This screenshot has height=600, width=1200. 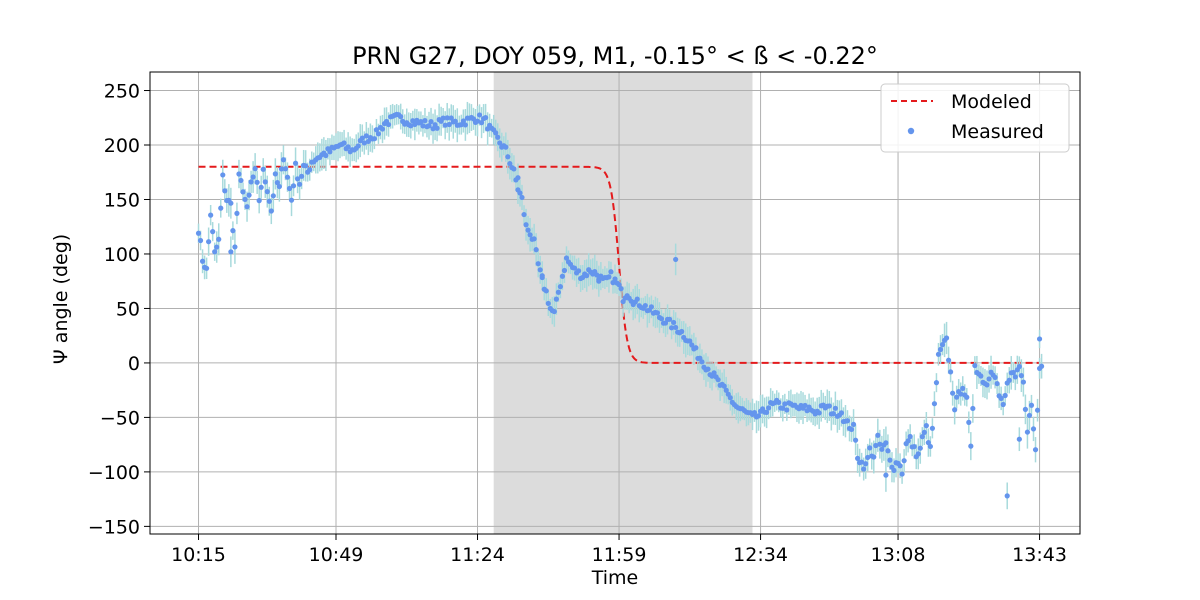 I want to click on x-tick-label: 10:49, so click(x=336, y=555).